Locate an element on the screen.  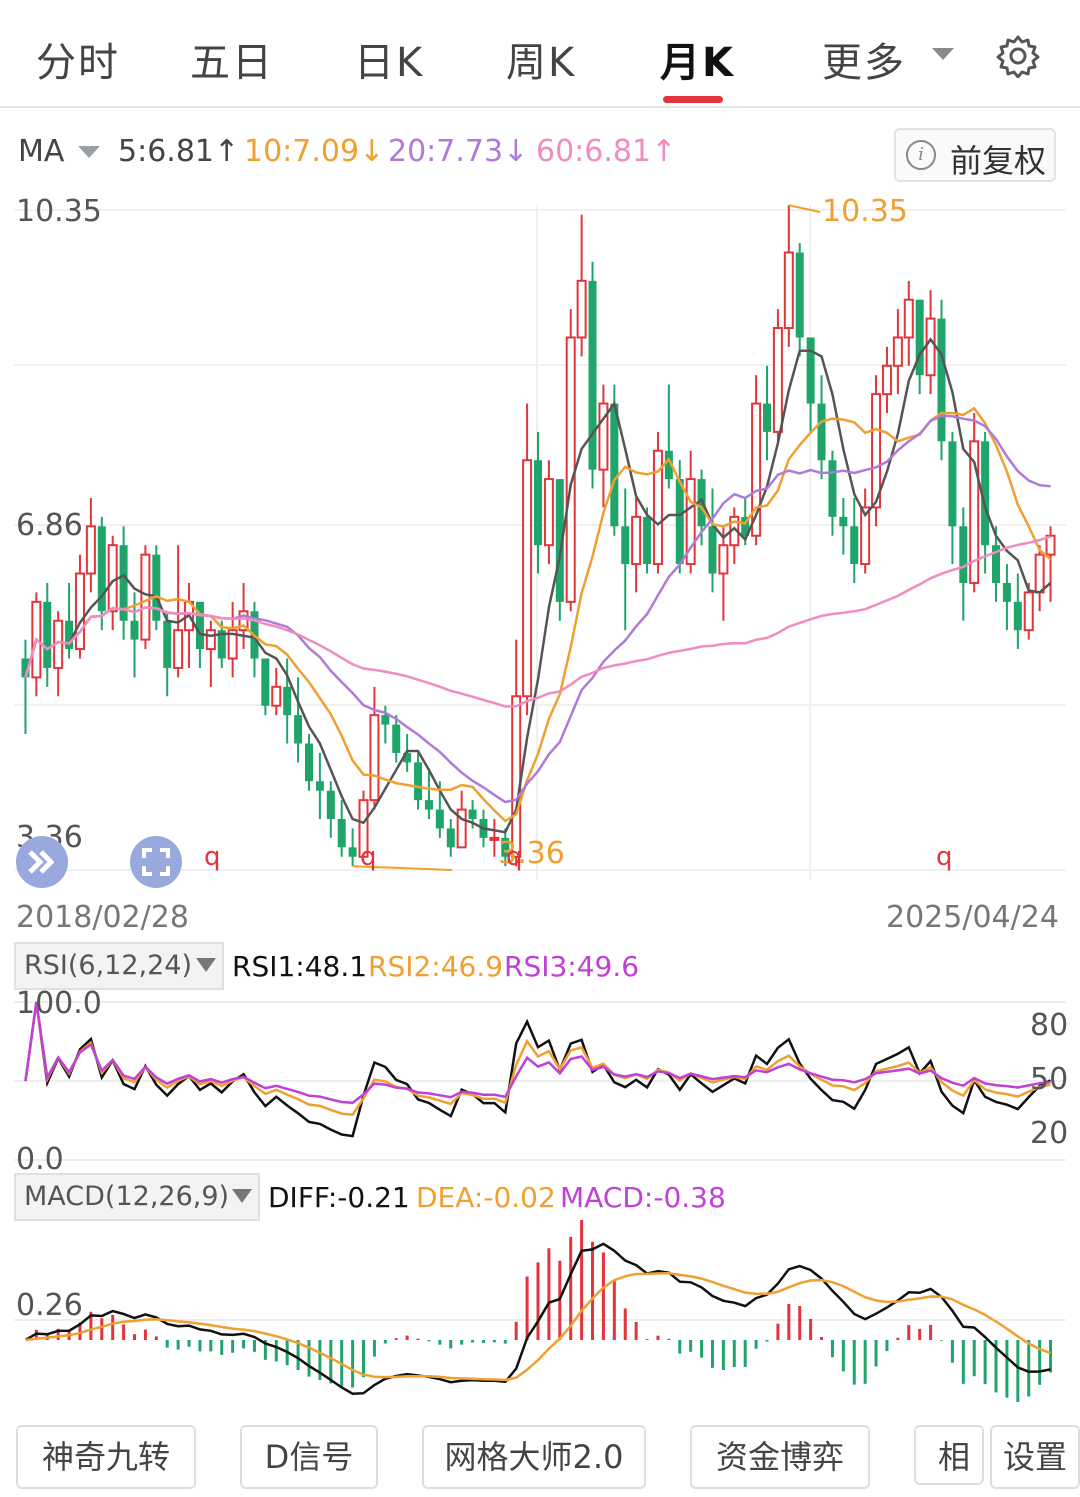
macd-value: MACD:-0.38 is located at coordinates (643, 1197).